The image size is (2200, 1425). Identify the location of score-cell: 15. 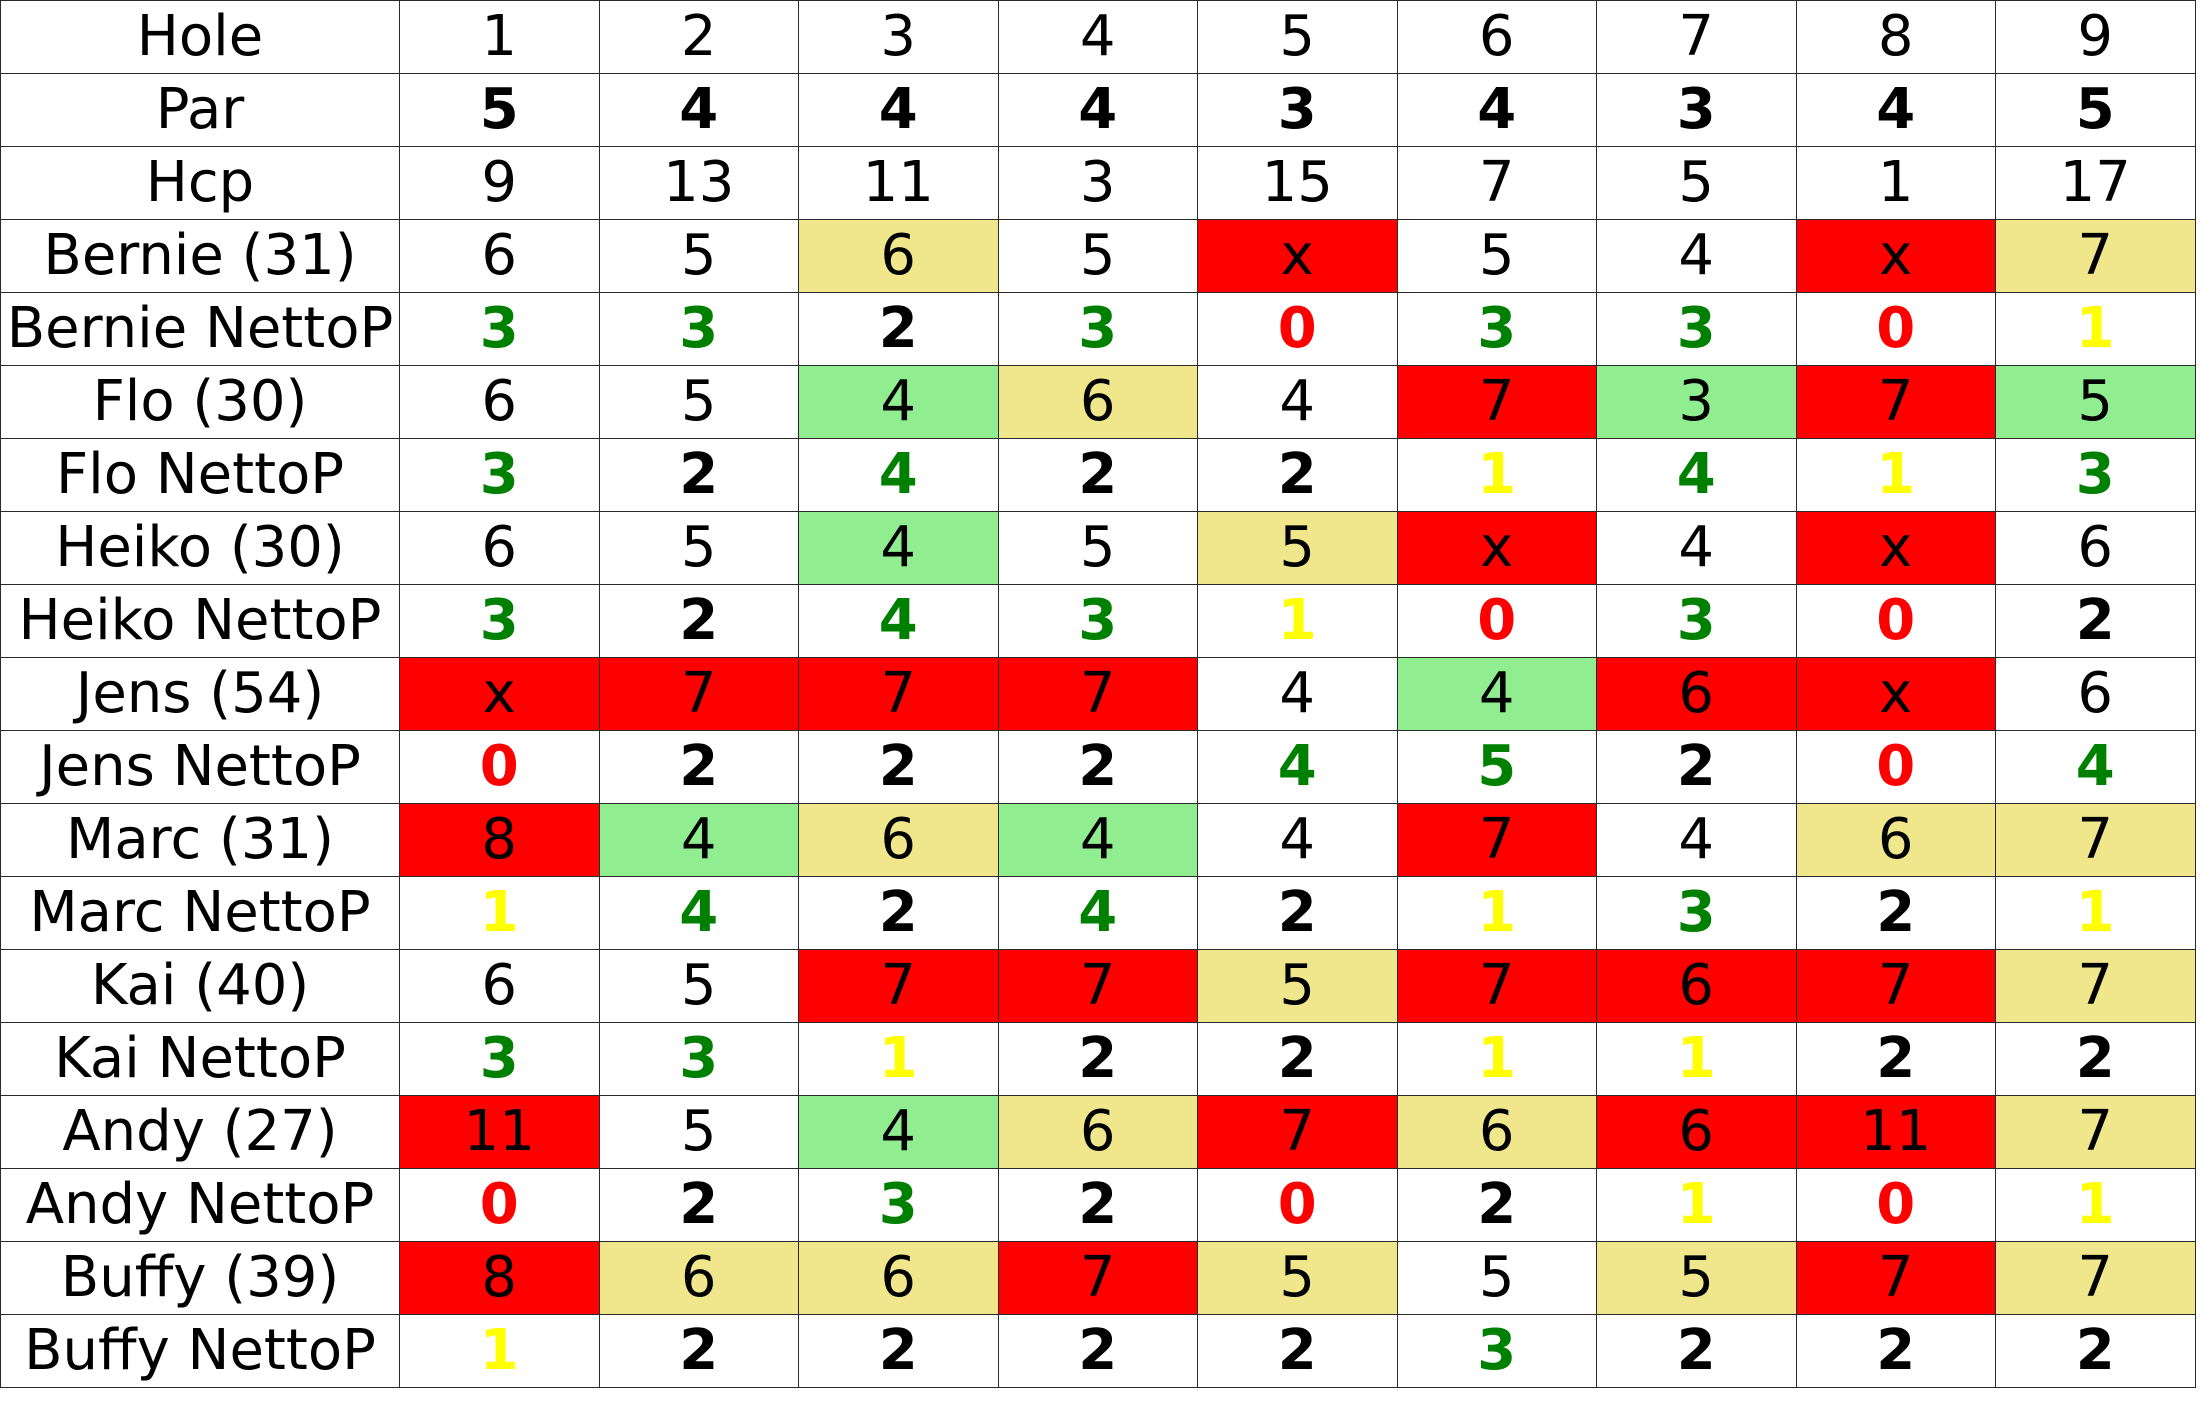
(1297, 183).